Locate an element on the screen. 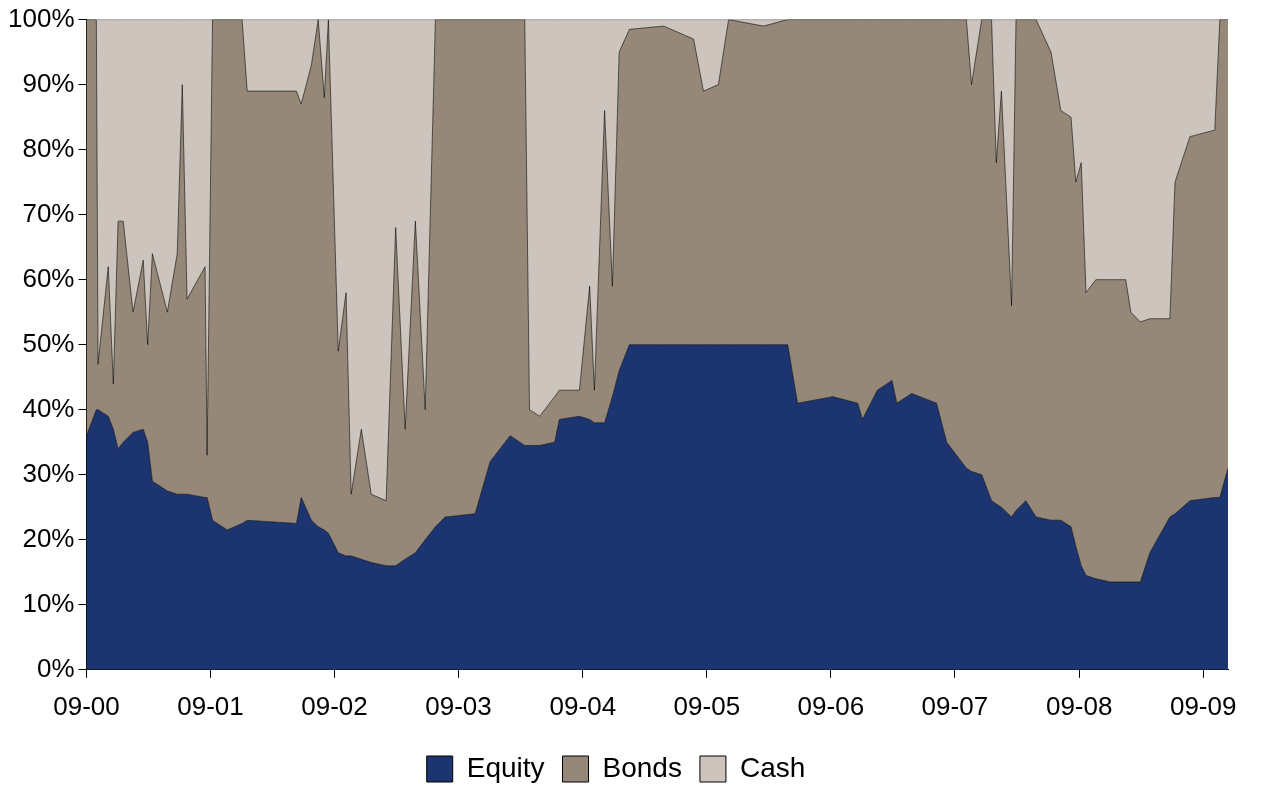  x-tick-label: 09-01 is located at coordinates (210, 705).